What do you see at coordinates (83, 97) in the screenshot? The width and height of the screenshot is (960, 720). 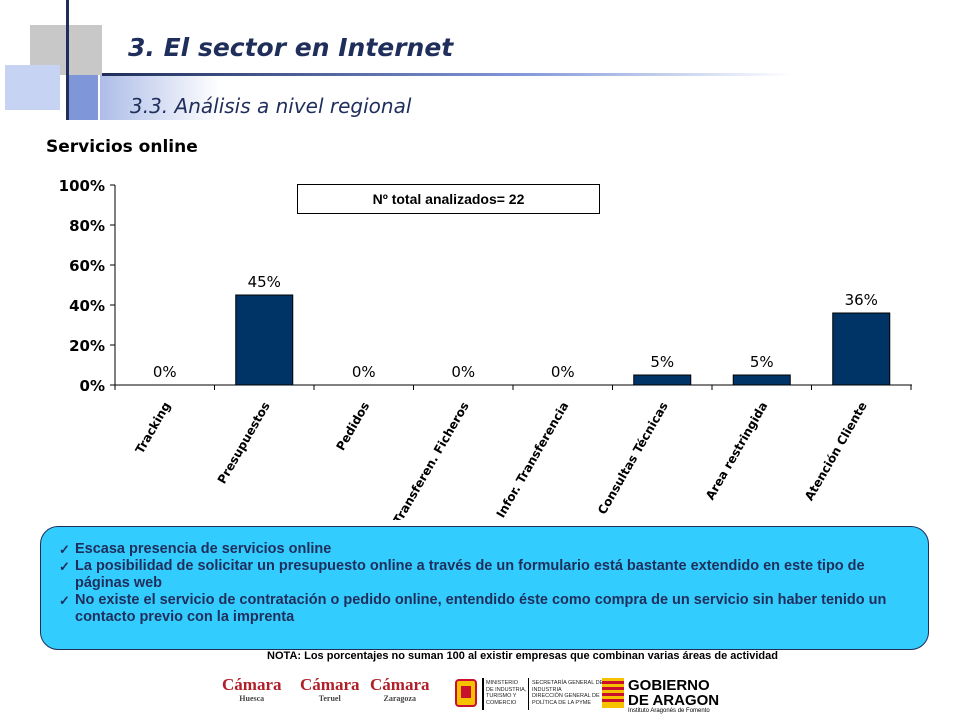 I see `header-decoration-blue-mid` at bounding box center [83, 97].